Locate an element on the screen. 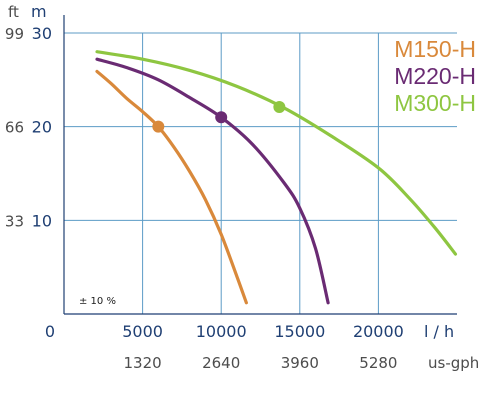  tolerance-annotation: ± 10 % is located at coordinates (97, 301).